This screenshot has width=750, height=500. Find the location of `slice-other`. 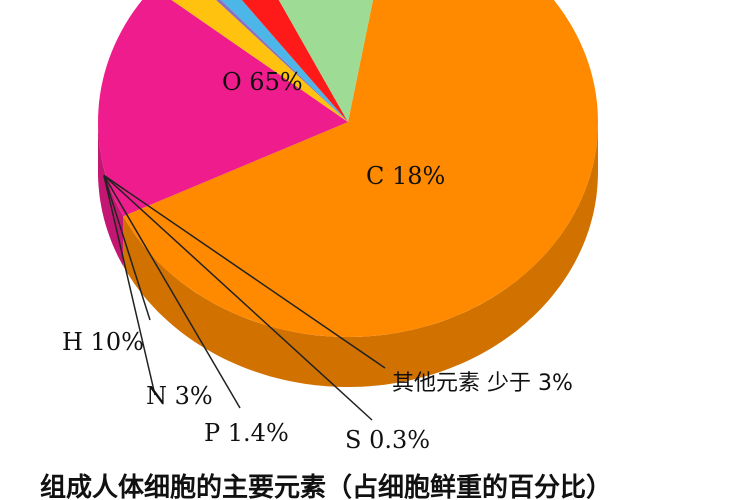

slice-other is located at coordinates (259, 61).